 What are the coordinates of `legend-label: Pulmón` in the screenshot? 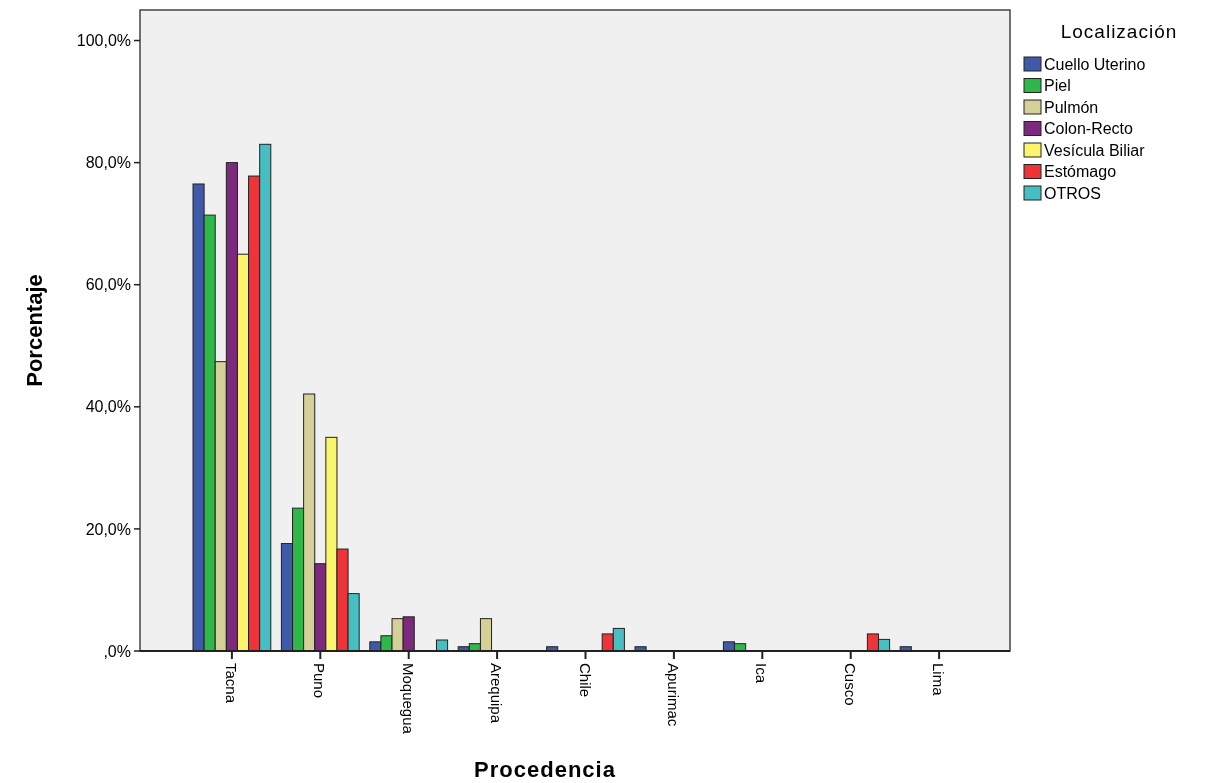 It's located at (1071, 107).